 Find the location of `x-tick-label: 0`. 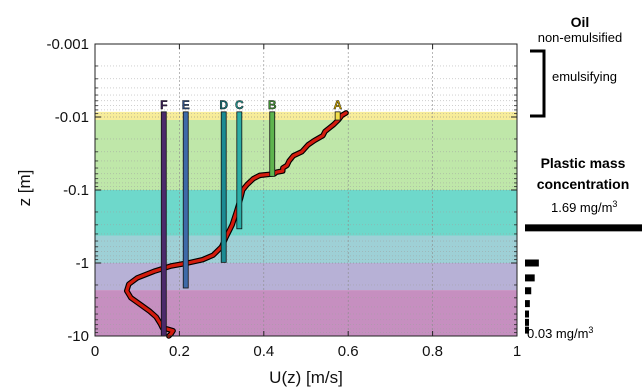

x-tick-label: 0 is located at coordinates (95, 351).